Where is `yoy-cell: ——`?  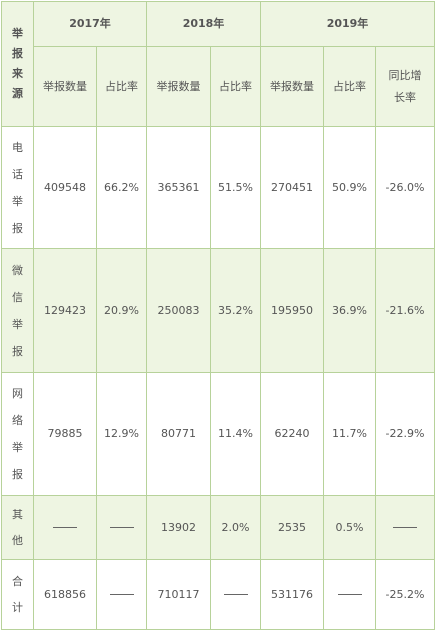 yoy-cell: —— is located at coordinates (405, 527).